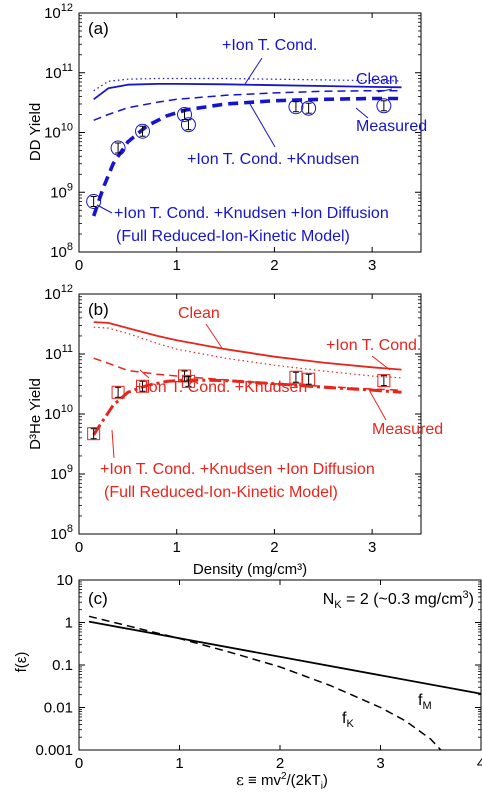 This screenshot has width=482, height=794. Describe the element at coordinates (237, 469) in the screenshot. I see `b-anno-ion-diffusion: +Ion T. Cond. +Knudsen +Ion Diffusion` at that location.